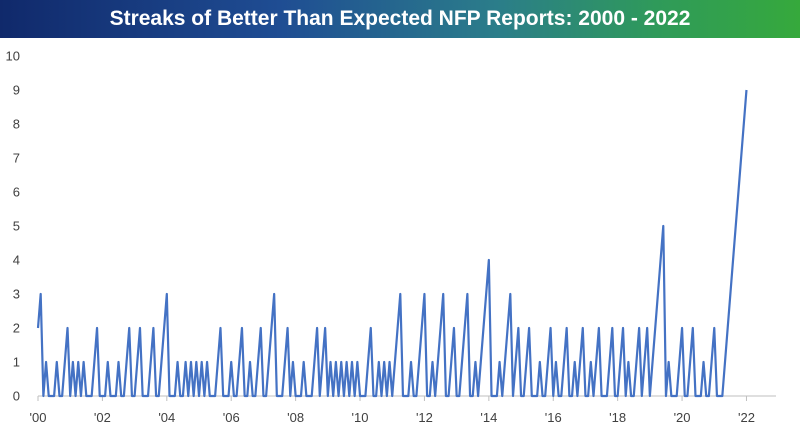  Describe the element at coordinates (102, 417) in the screenshot. I see `x-tick-label: '02` at that location.